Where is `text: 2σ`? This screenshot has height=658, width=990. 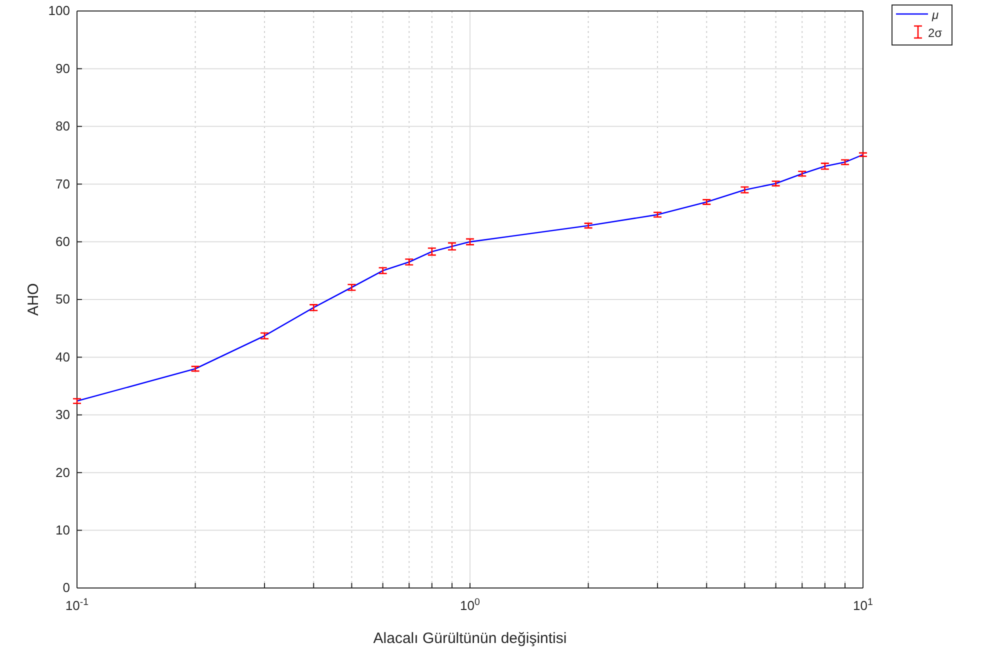
text: 2σ is located at coordinates (935, 33).